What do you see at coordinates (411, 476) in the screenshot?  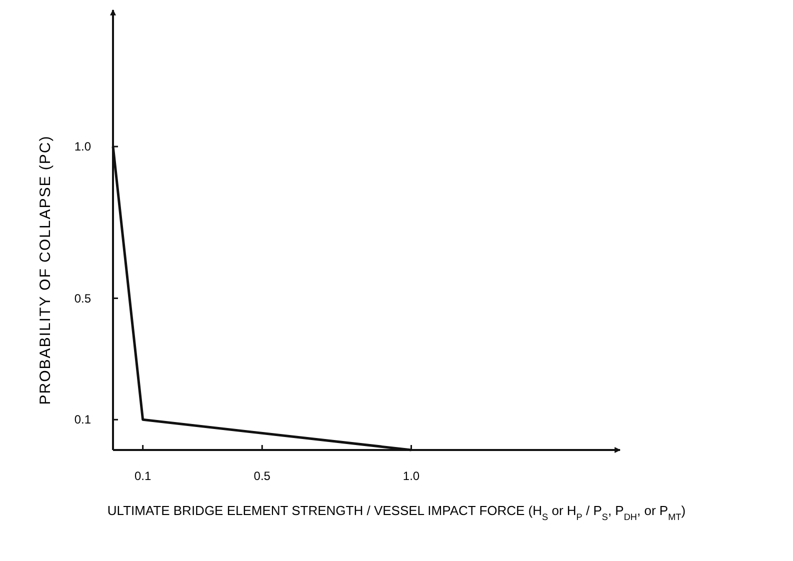 I see `x-tick-label: 1.0` at bounding box center [411, 476].